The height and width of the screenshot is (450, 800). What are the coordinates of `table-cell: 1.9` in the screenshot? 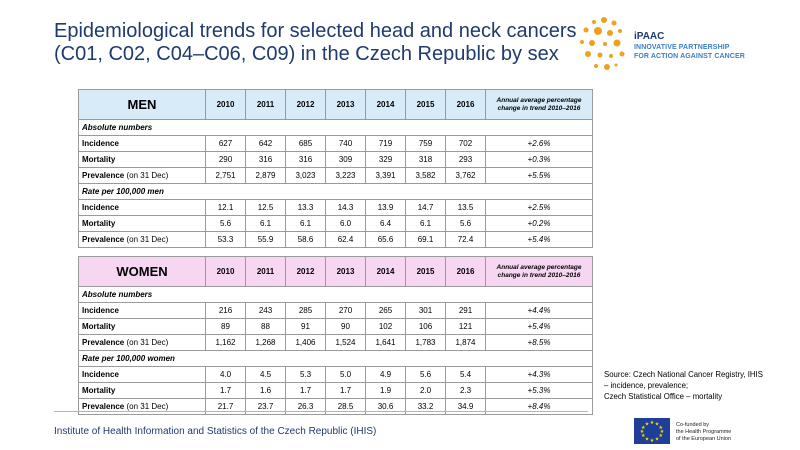 It's located at (385, 390).